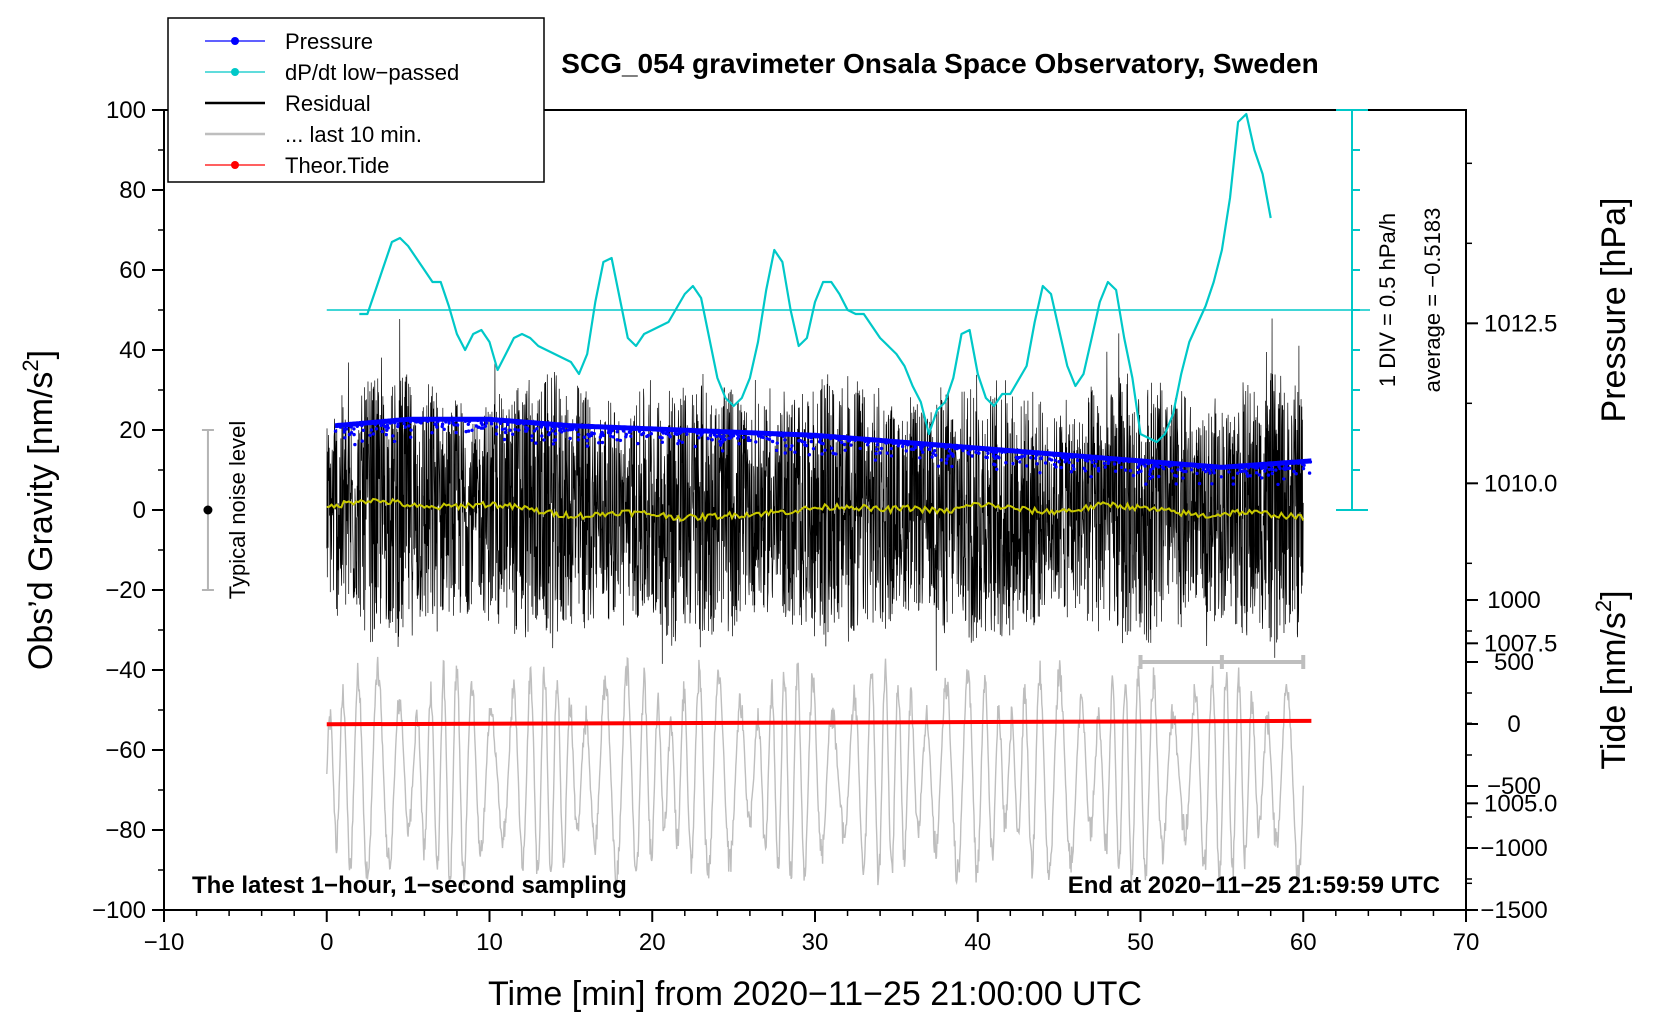  I want to click on y-tick-label-7: −40, so click(125, 670).